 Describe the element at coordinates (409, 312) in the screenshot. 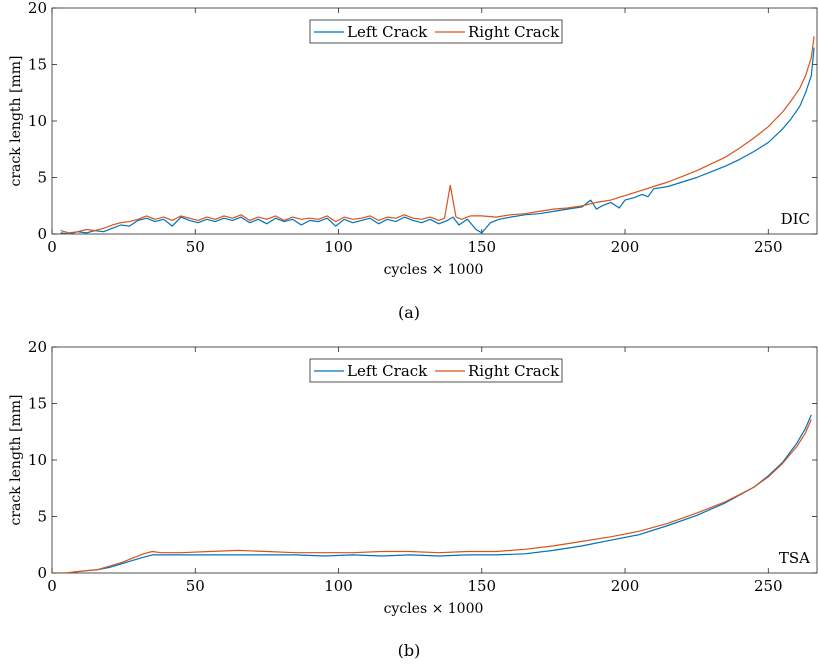

I see `panel-label: (a)` at that location.